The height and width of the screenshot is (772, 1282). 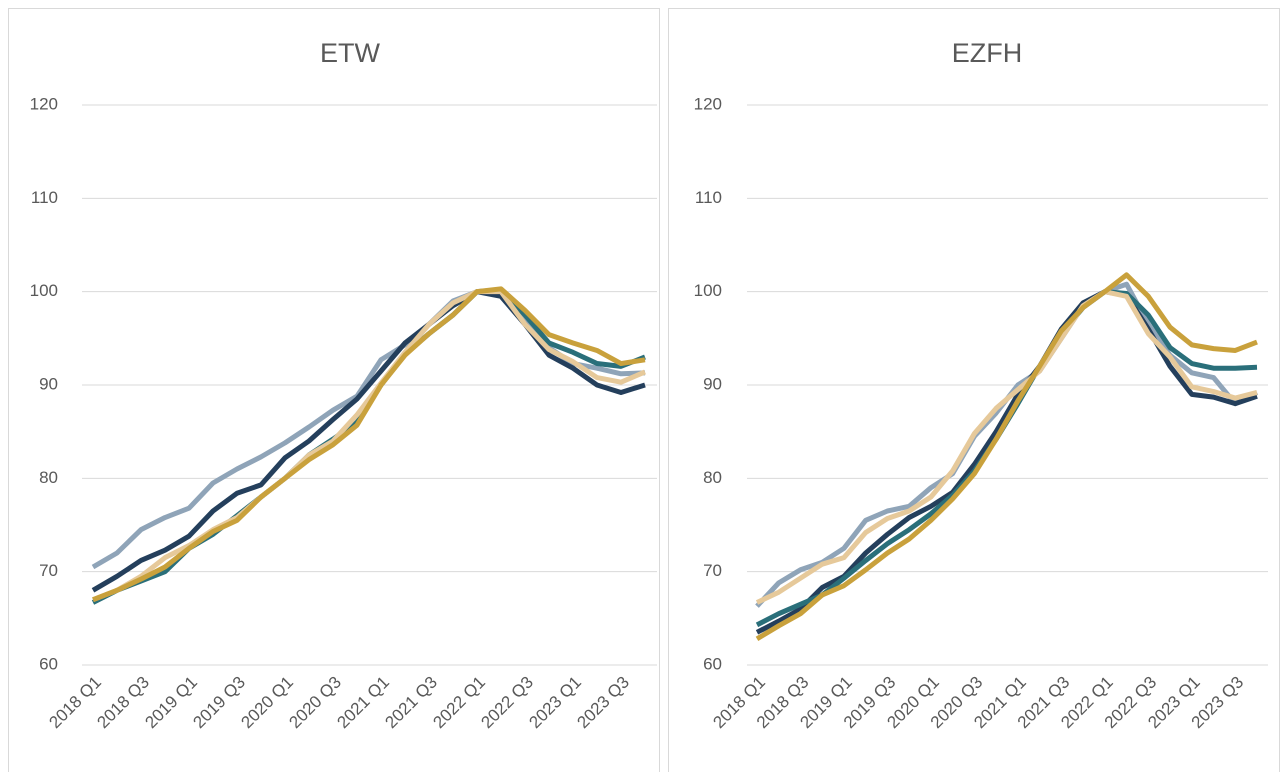 What do you see at coordinates (219, 703) in the screenshot?
I see `x-tick-label: 2019 Q3` at bounding box center [219, 703].